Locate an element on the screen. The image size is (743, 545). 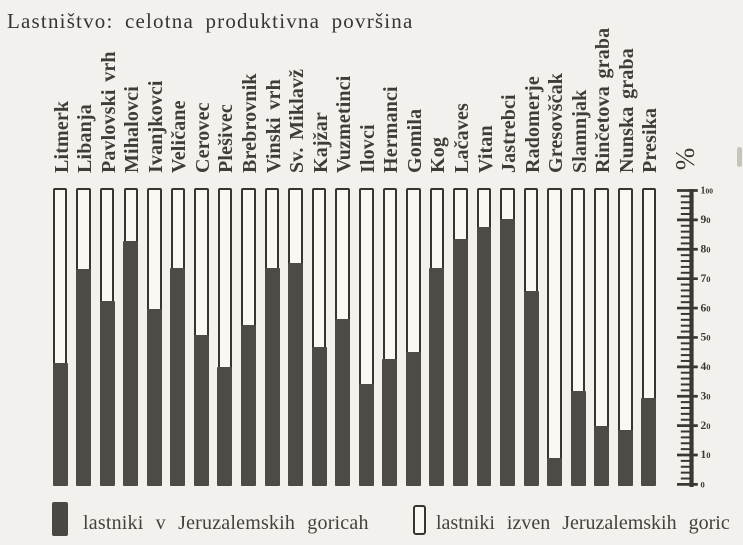
svg-text: 60 is located at coordinates (706, 308).